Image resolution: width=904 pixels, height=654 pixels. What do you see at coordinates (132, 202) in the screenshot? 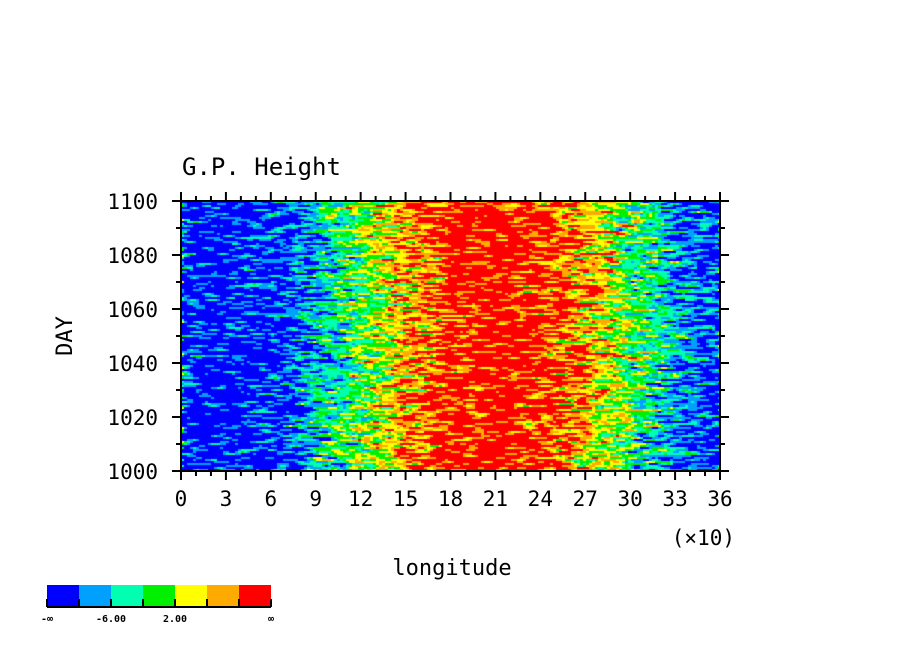
I see `y-tick-label: 1100` at bounding box center [132, 202].